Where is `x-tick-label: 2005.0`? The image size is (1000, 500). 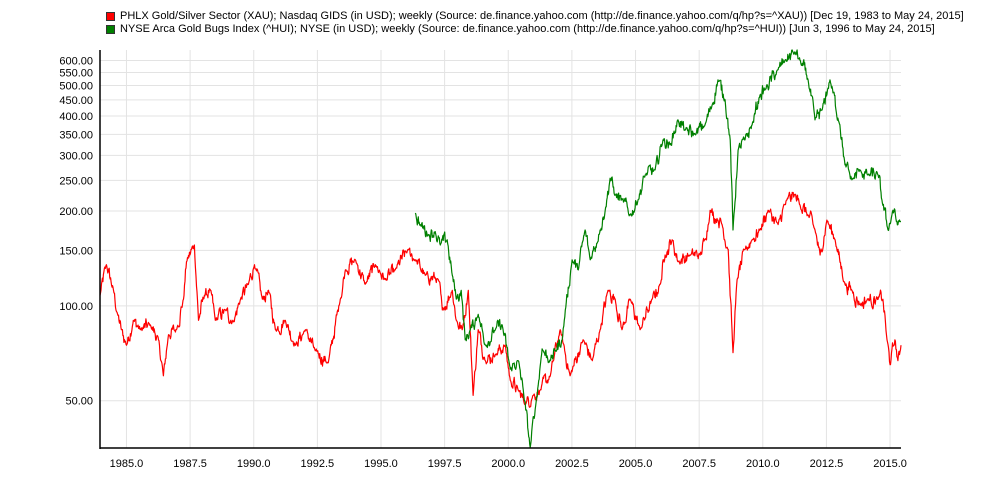 x-tick-label: 2005.0 is located at coordinates (636, 464).